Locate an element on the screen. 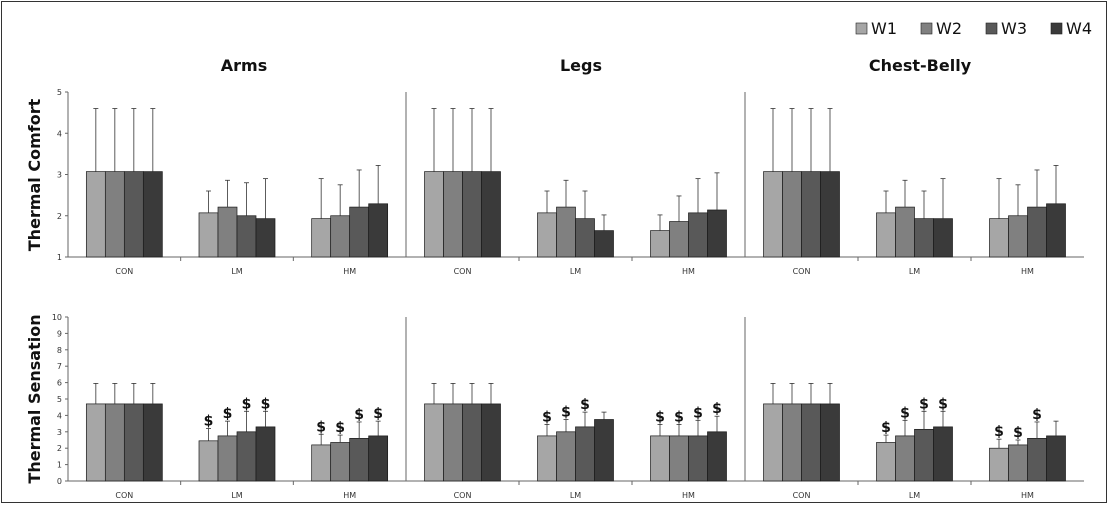 The height and width of the screenshot is (506, 1110). legend-entry-w2: W2 is located at coordinates (941, 28).